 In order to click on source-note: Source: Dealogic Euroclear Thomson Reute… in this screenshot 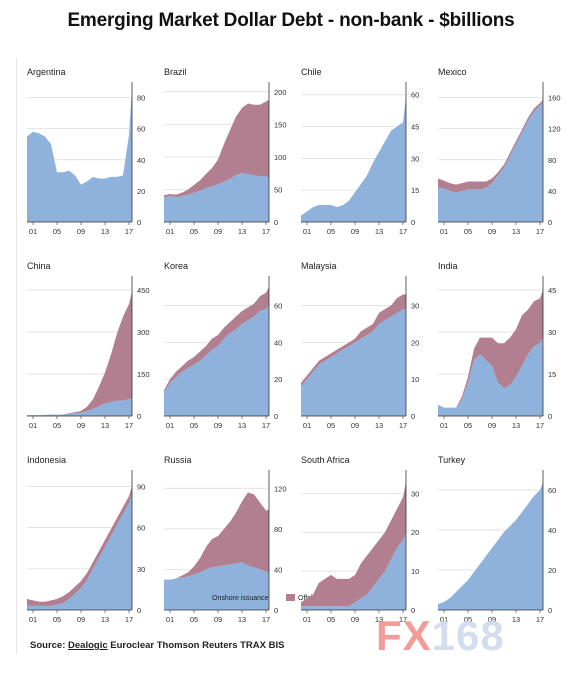, I will do `click(157, 645)`.